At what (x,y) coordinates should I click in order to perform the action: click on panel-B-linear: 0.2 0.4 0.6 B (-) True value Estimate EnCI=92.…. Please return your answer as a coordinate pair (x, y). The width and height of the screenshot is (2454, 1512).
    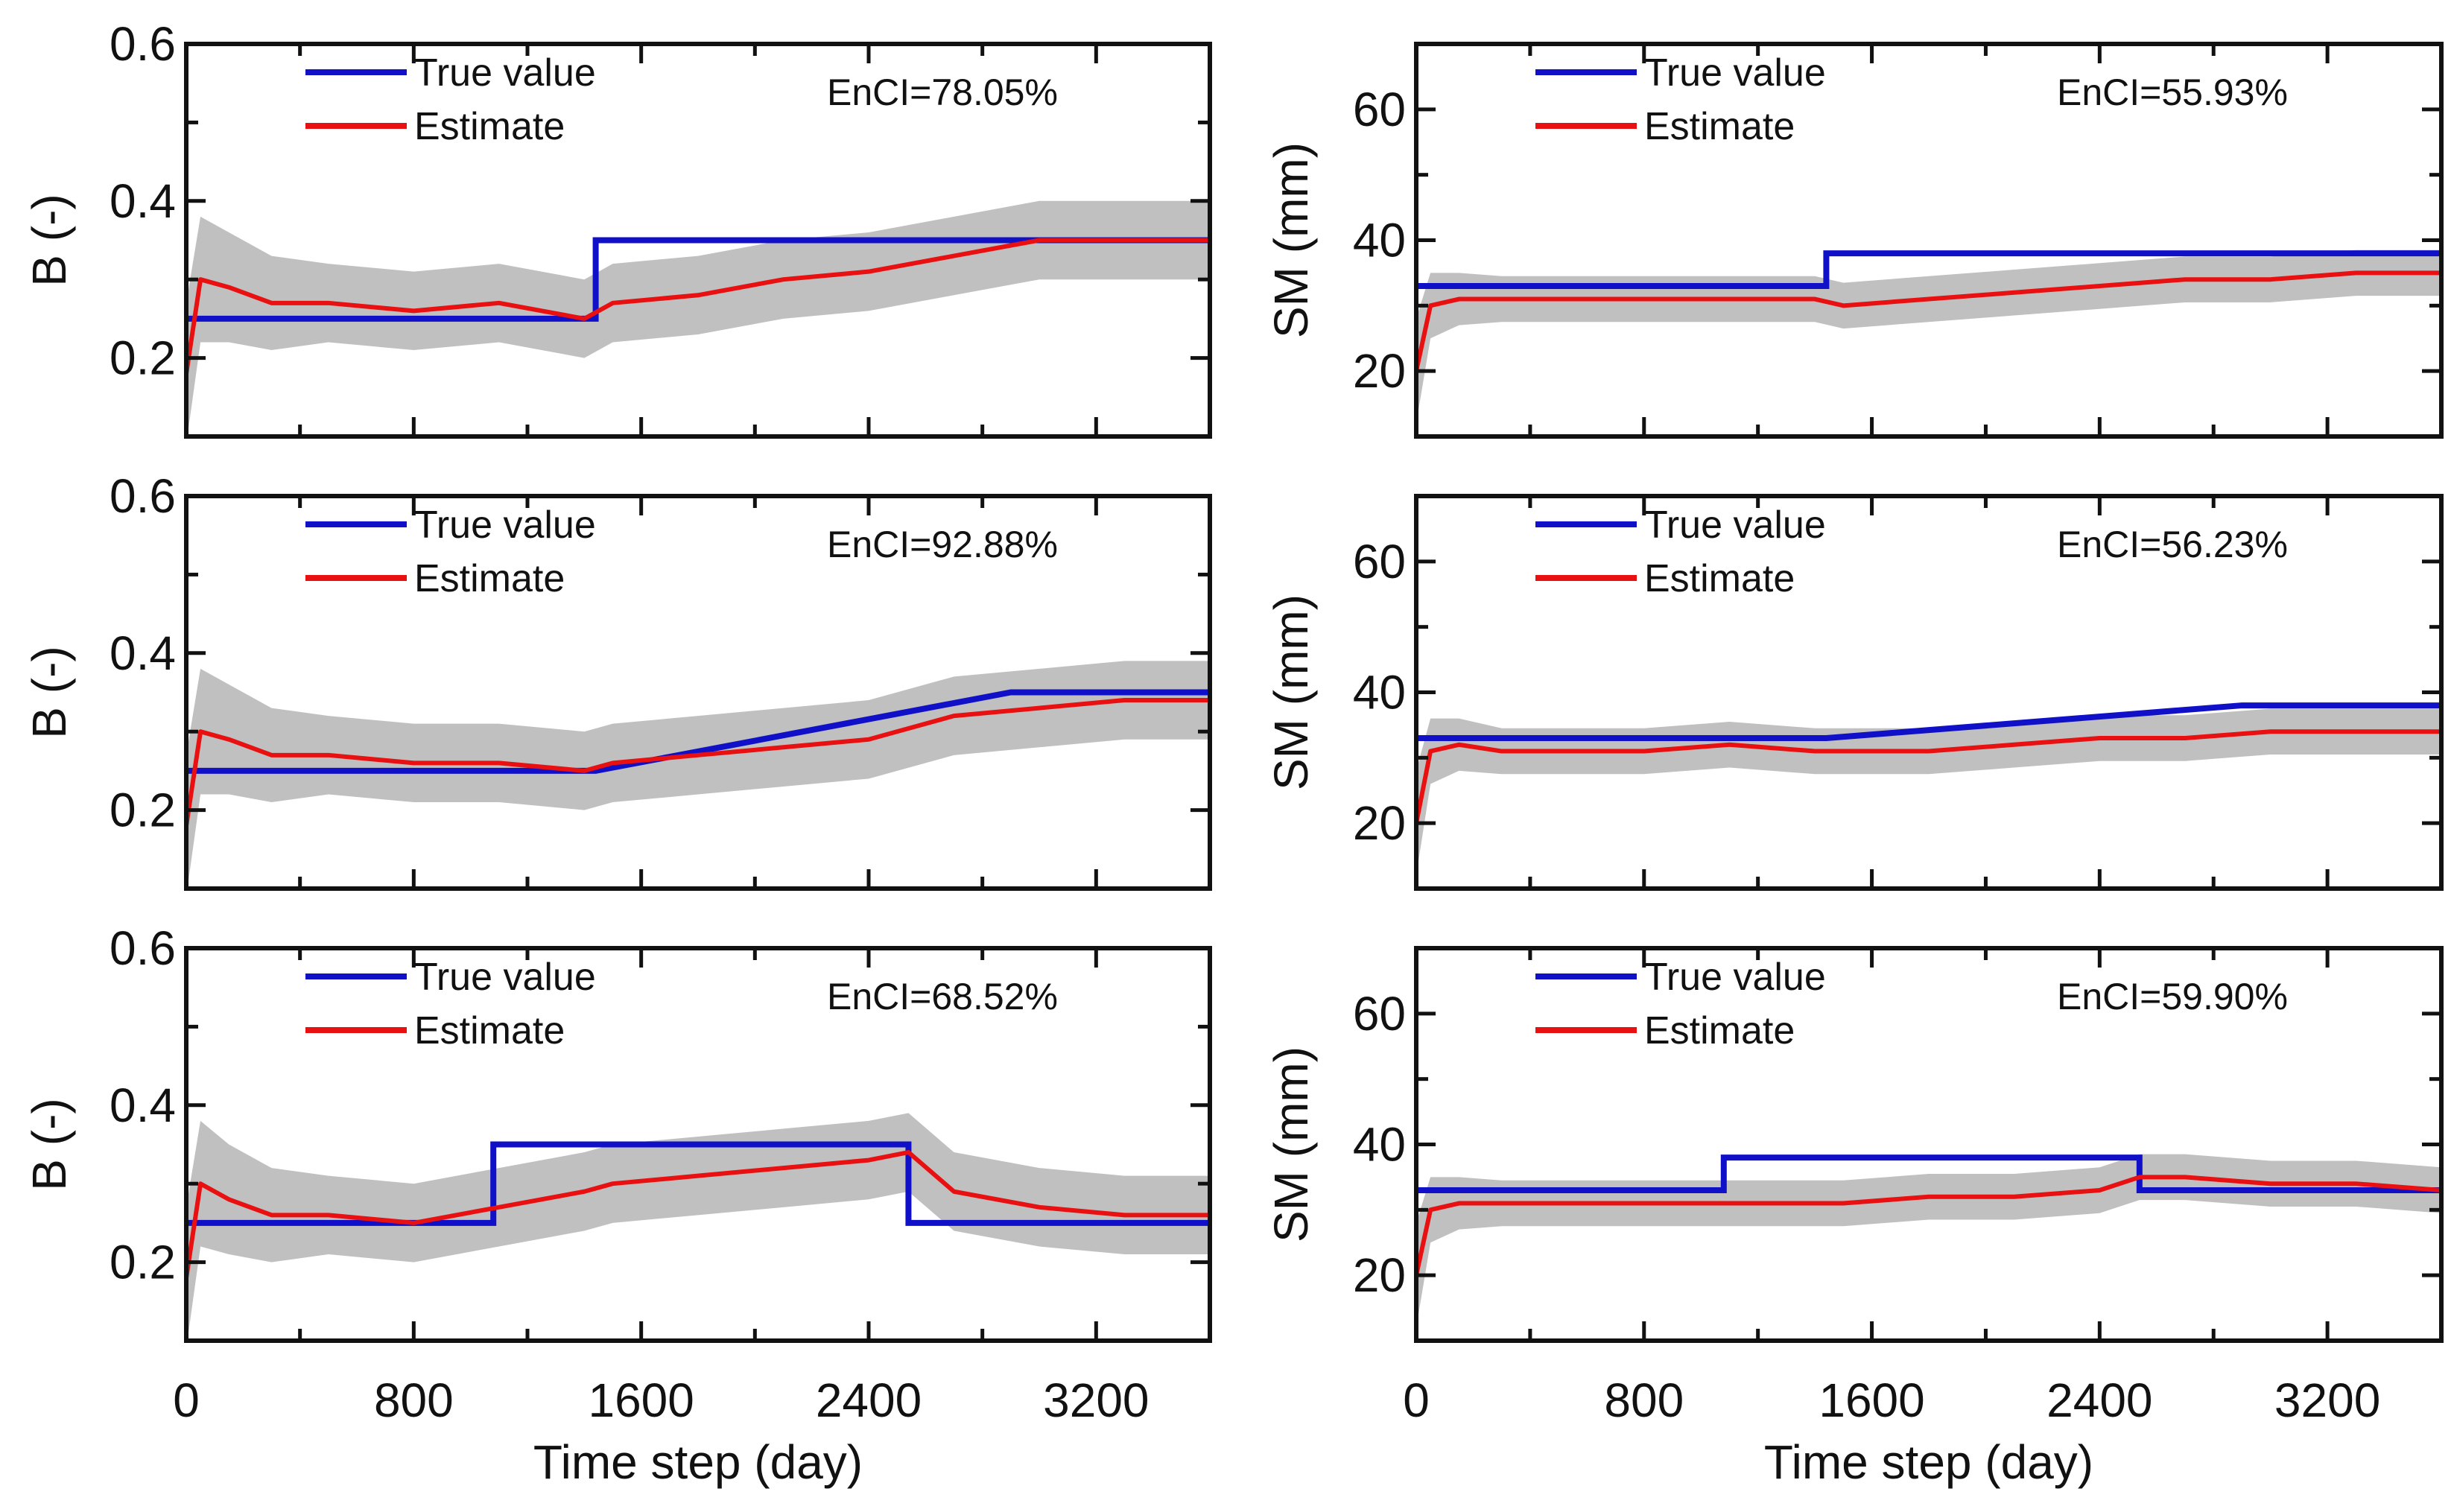
    Looking at the image, I should click on (617, 680).